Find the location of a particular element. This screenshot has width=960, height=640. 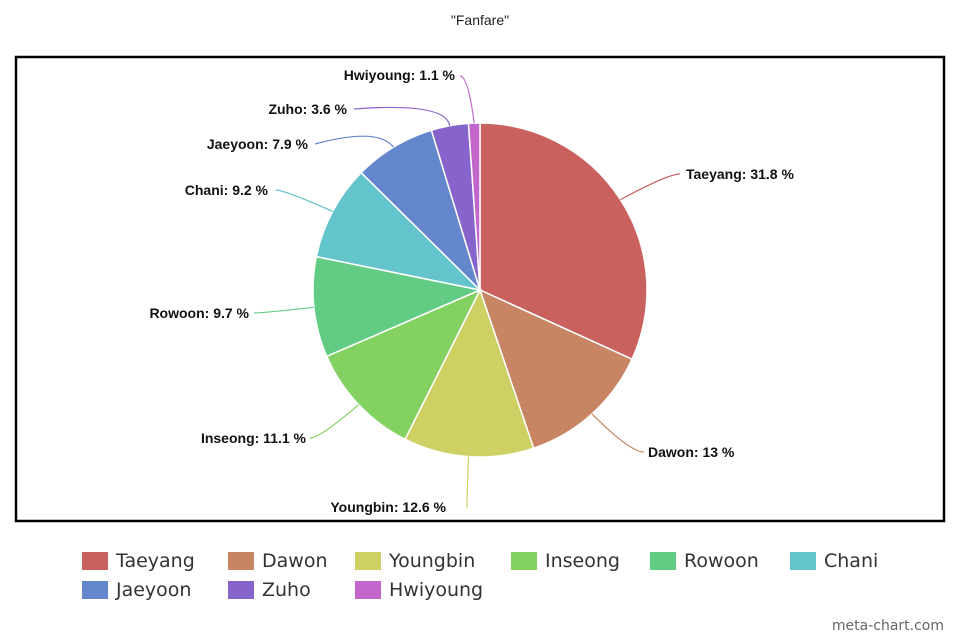

leader-line-youngbin is located at coordinates (468, 482).